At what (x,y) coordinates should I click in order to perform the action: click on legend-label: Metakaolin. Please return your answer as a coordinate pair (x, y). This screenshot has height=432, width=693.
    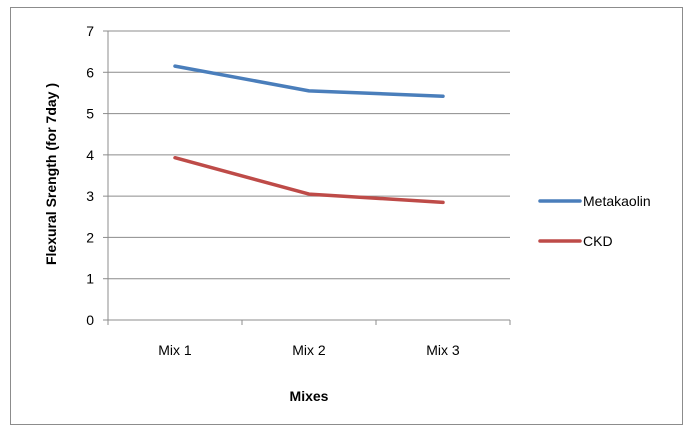
    Looking at the image, I should click on (617, 201).